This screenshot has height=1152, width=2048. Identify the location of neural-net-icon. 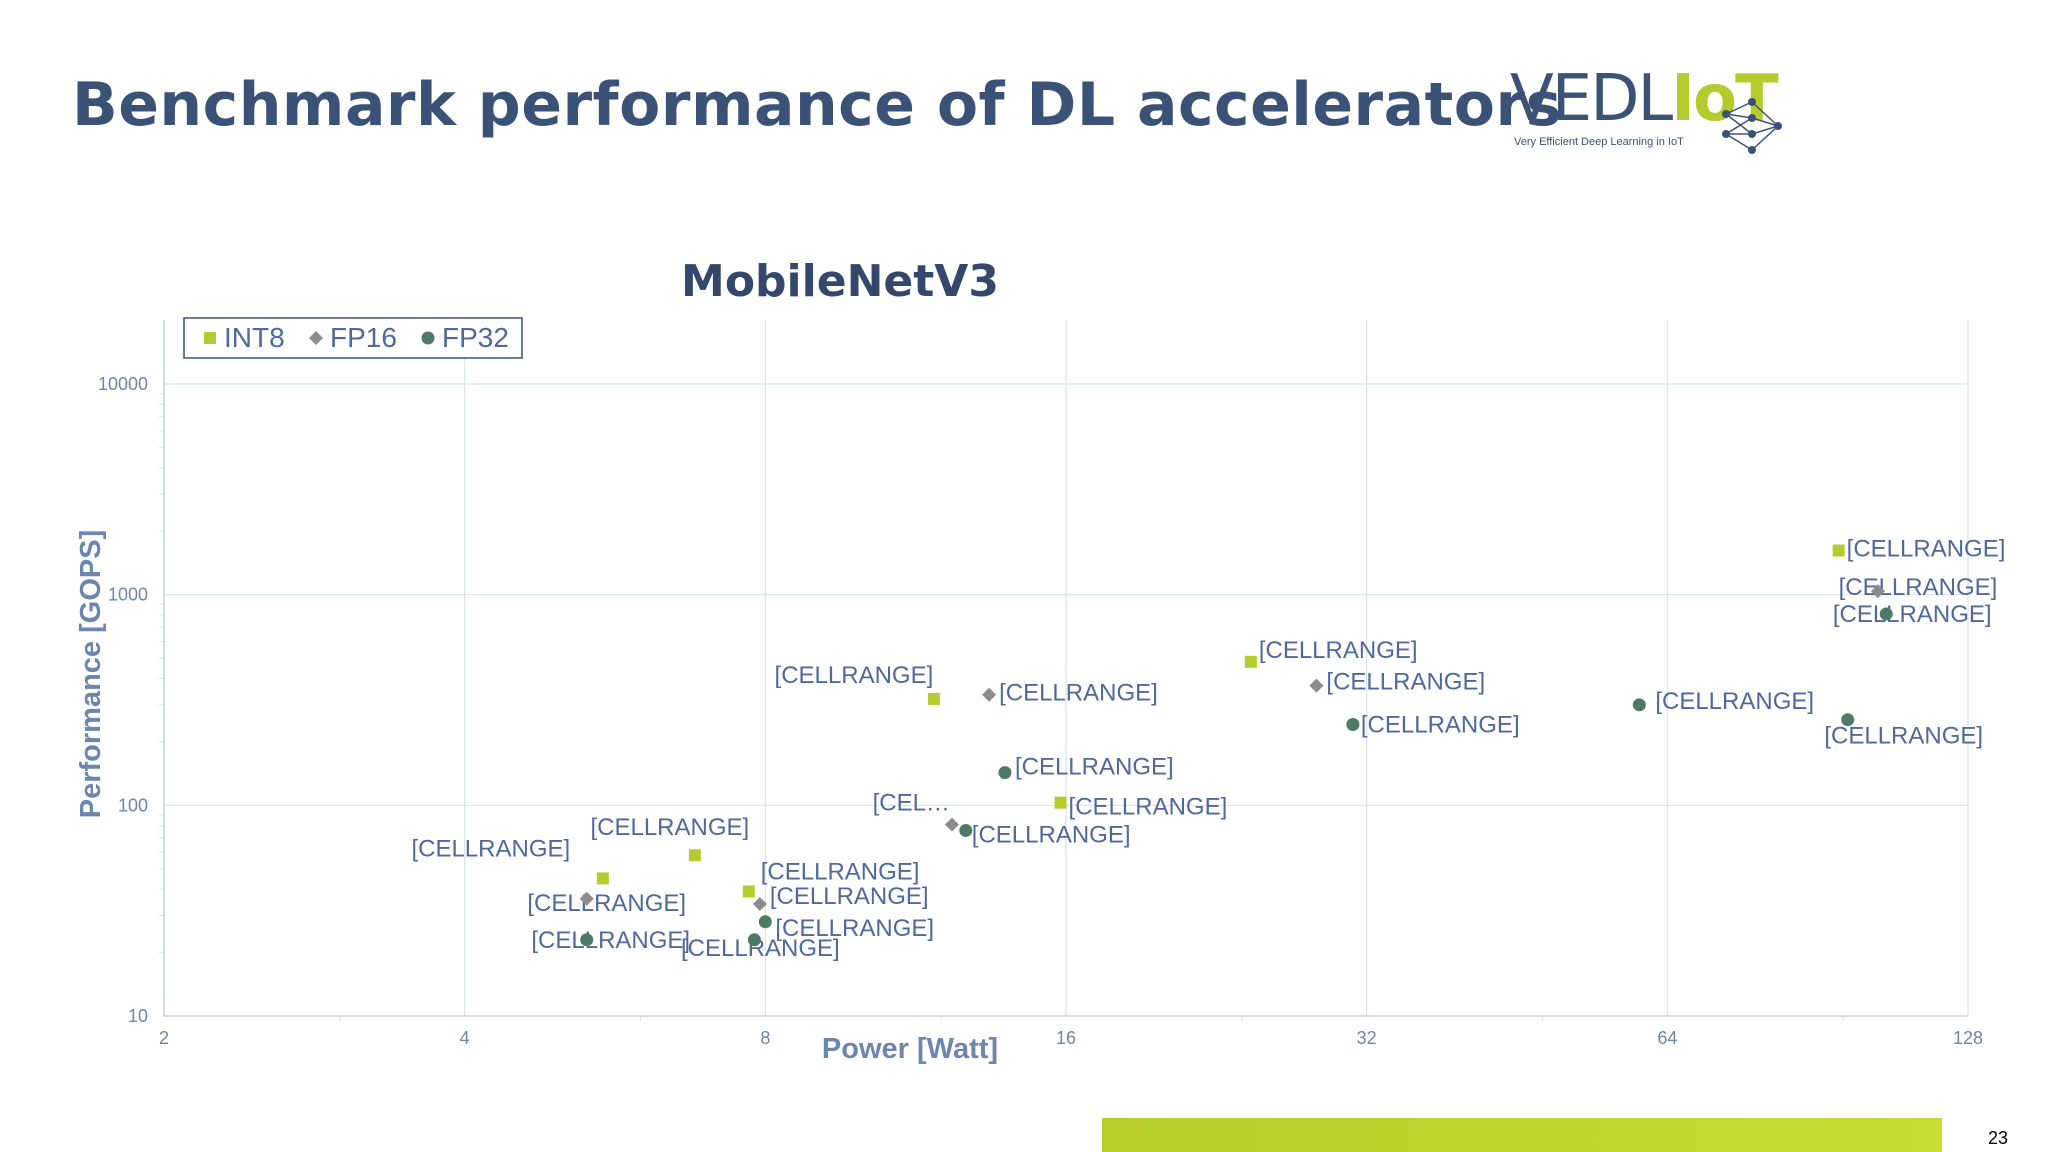
(1752, 126).